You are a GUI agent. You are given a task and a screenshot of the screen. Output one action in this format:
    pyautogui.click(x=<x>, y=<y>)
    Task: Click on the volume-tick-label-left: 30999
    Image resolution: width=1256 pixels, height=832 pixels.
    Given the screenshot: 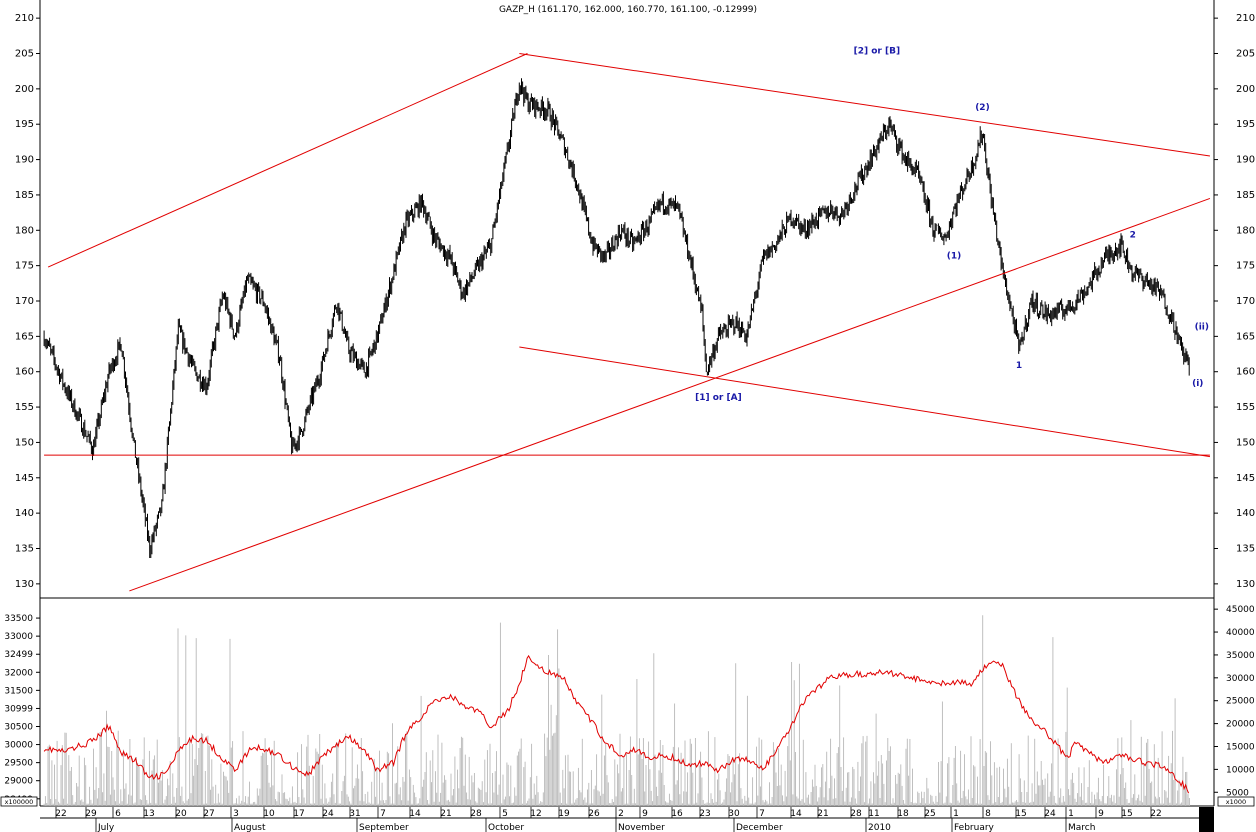 What is the action you would take?
    pyautogui.click(x=18, y=709)
    